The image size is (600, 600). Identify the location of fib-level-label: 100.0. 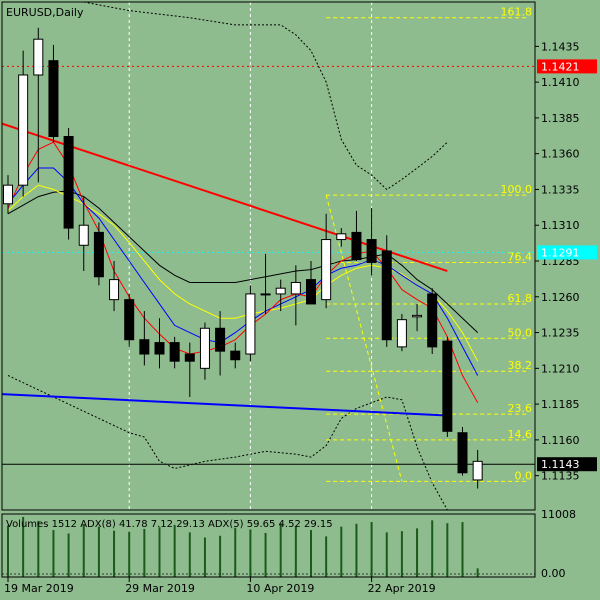
(517, 189).